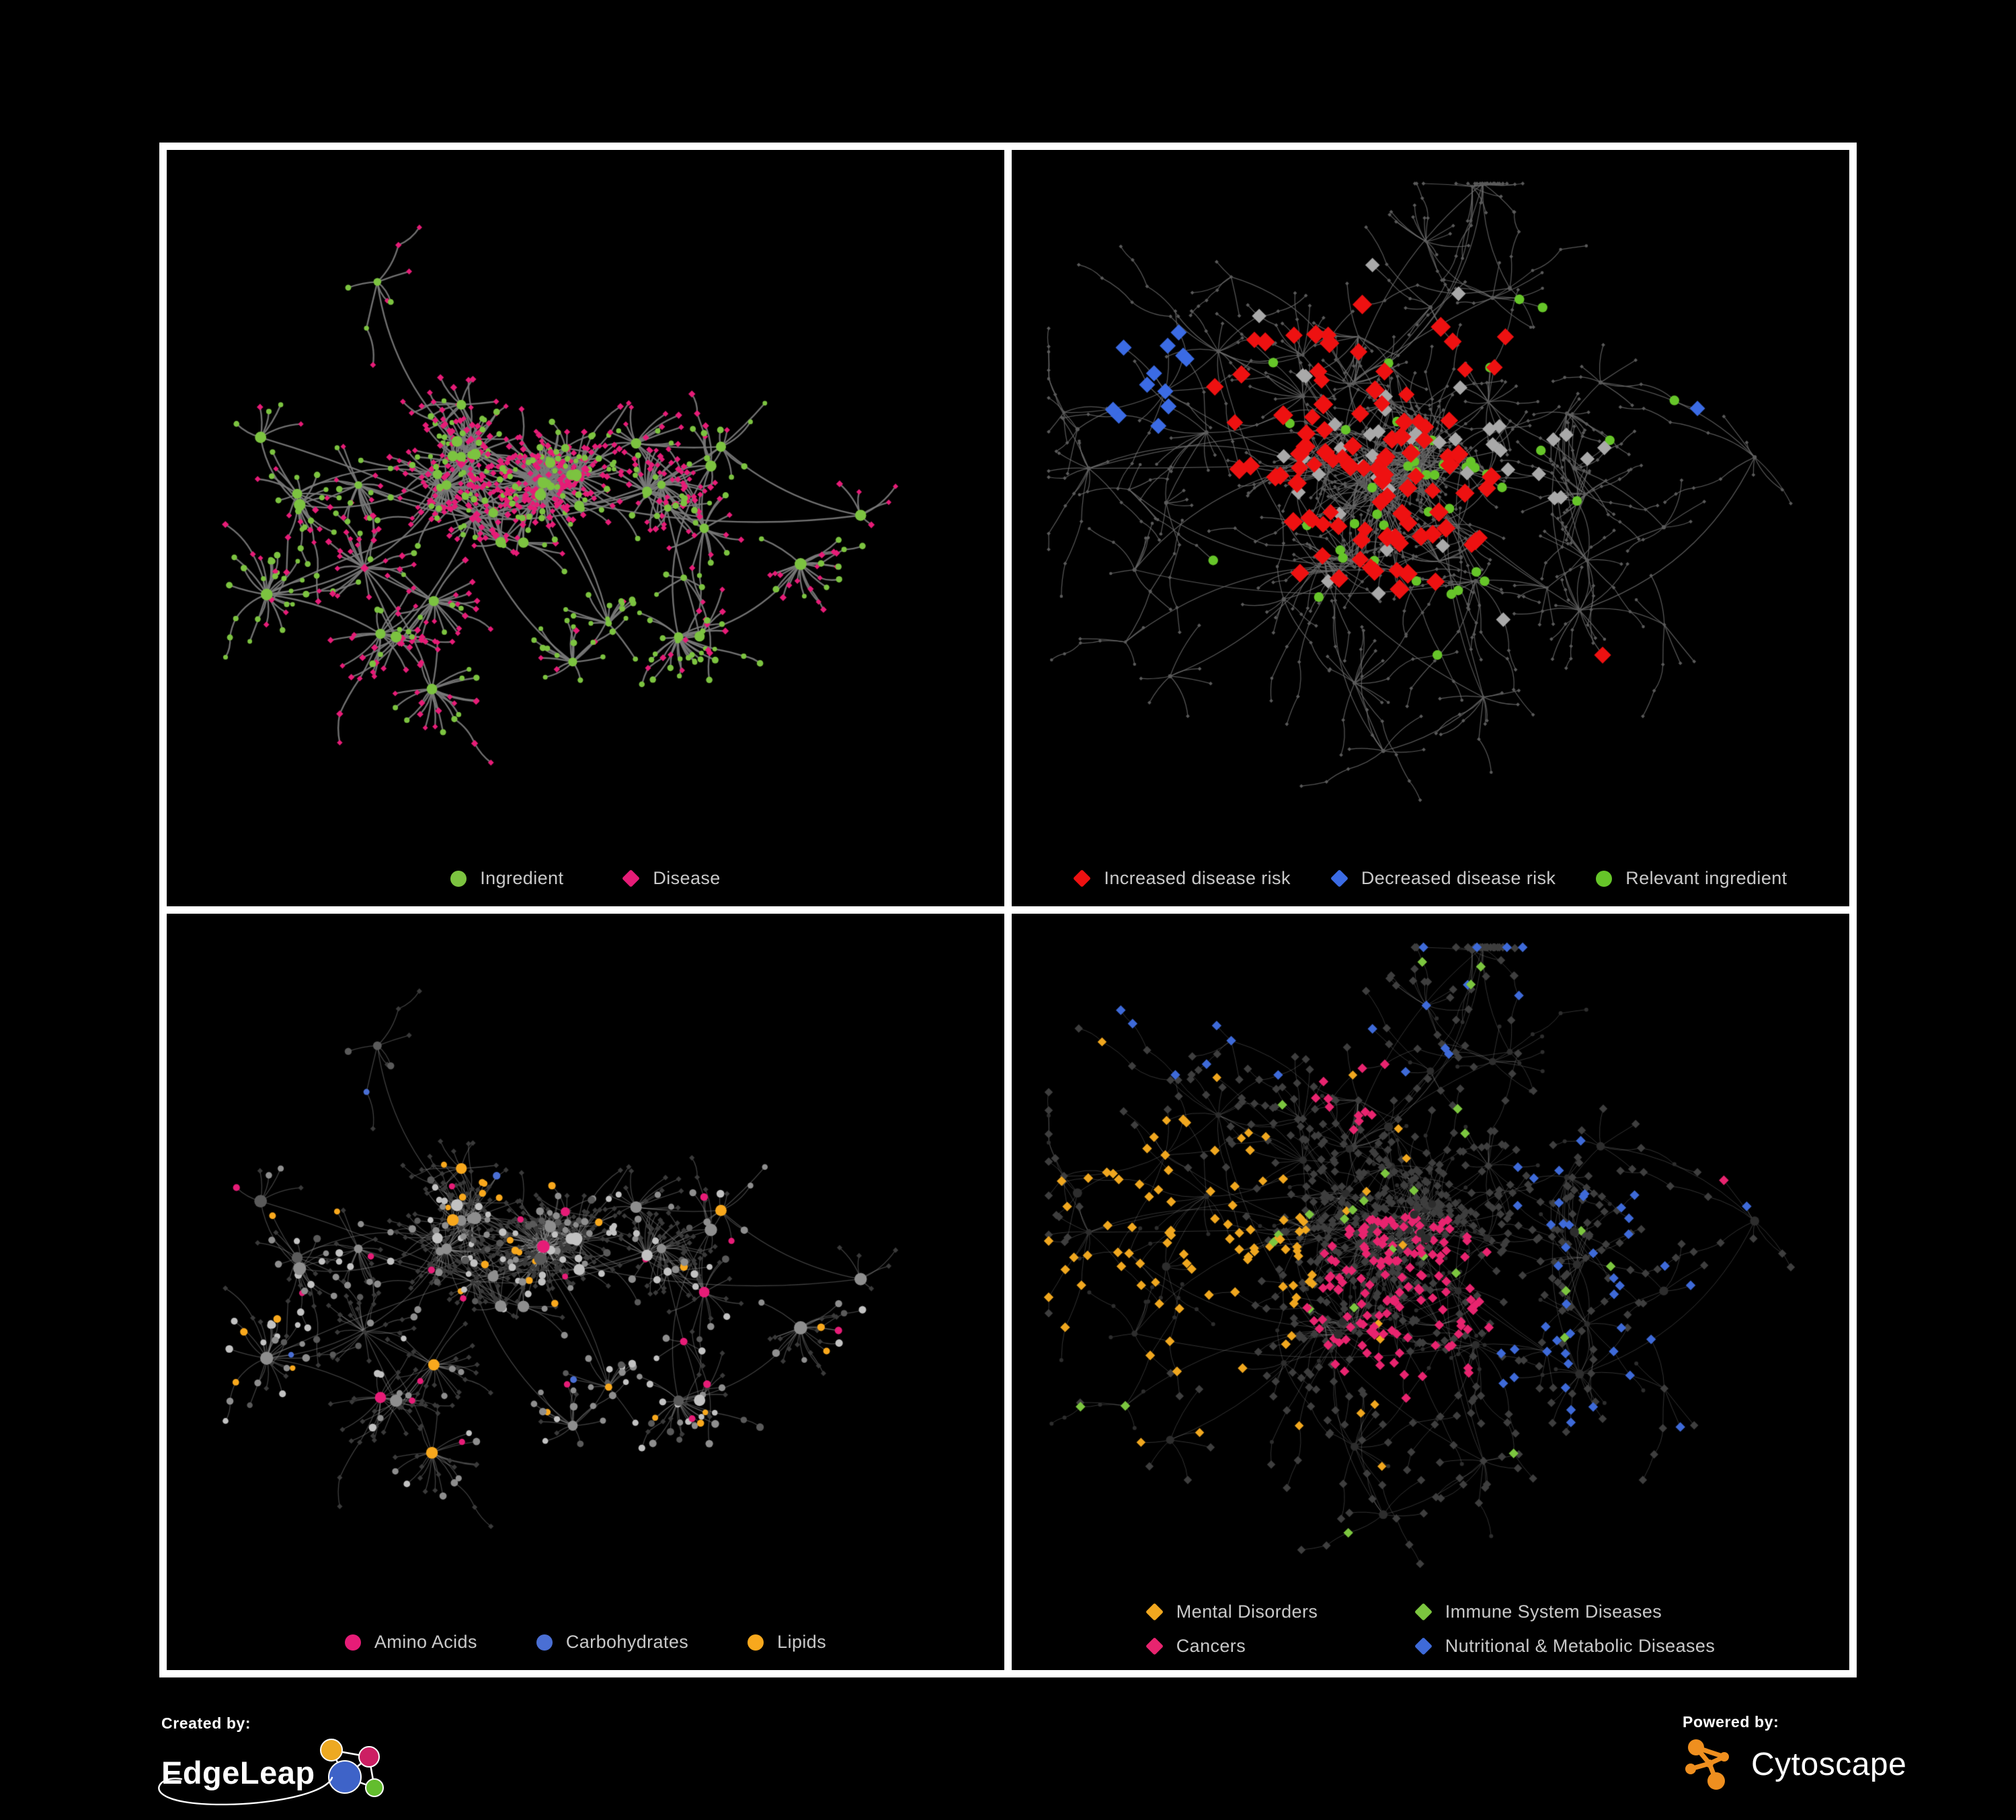 The image size is (2016, 1820). I want to click on legend-label: Ingredient, so click(522, 878).